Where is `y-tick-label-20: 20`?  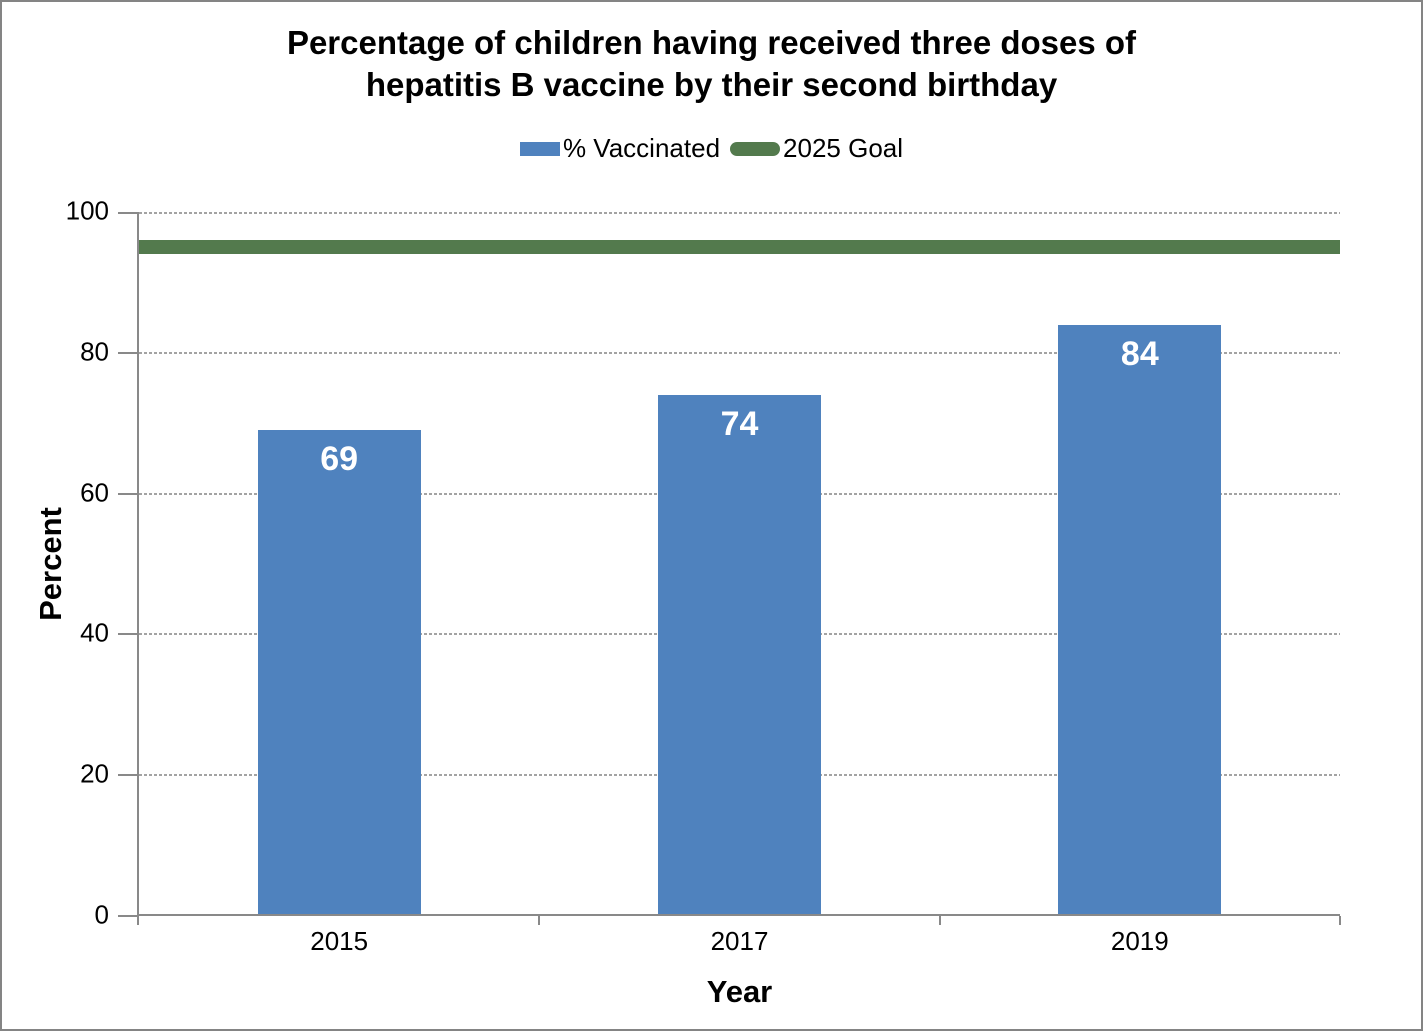
y-tick-label-20: 20 is located at coordinates (94, 773).